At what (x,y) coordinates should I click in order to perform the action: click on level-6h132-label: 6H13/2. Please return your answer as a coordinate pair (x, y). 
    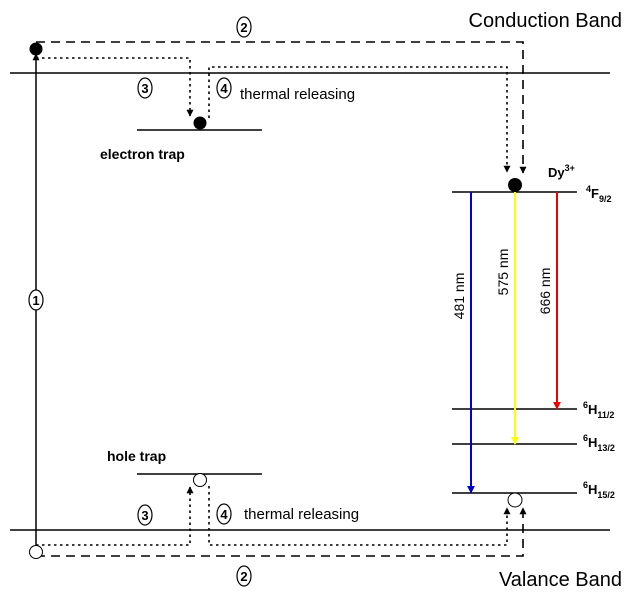
    Looking at the image, I should click on (599, 443).